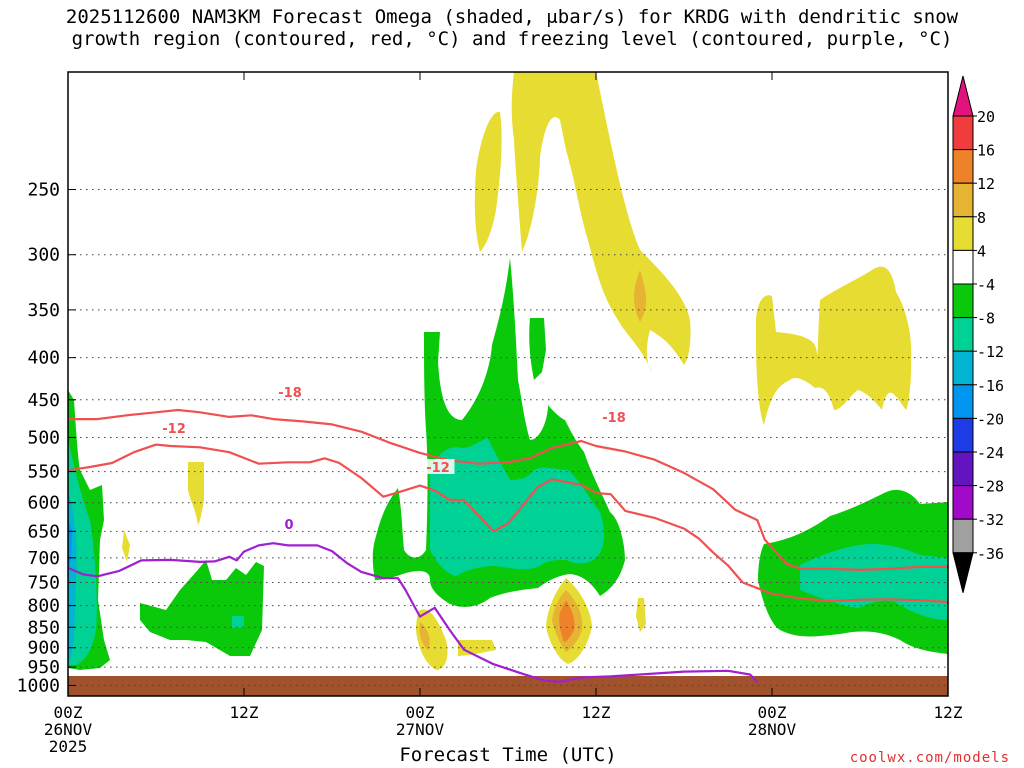  What do you see at coordinates (43, 531) in the screenshot?
I see `y-tick-label: 650` at bounding box center [43, 531].